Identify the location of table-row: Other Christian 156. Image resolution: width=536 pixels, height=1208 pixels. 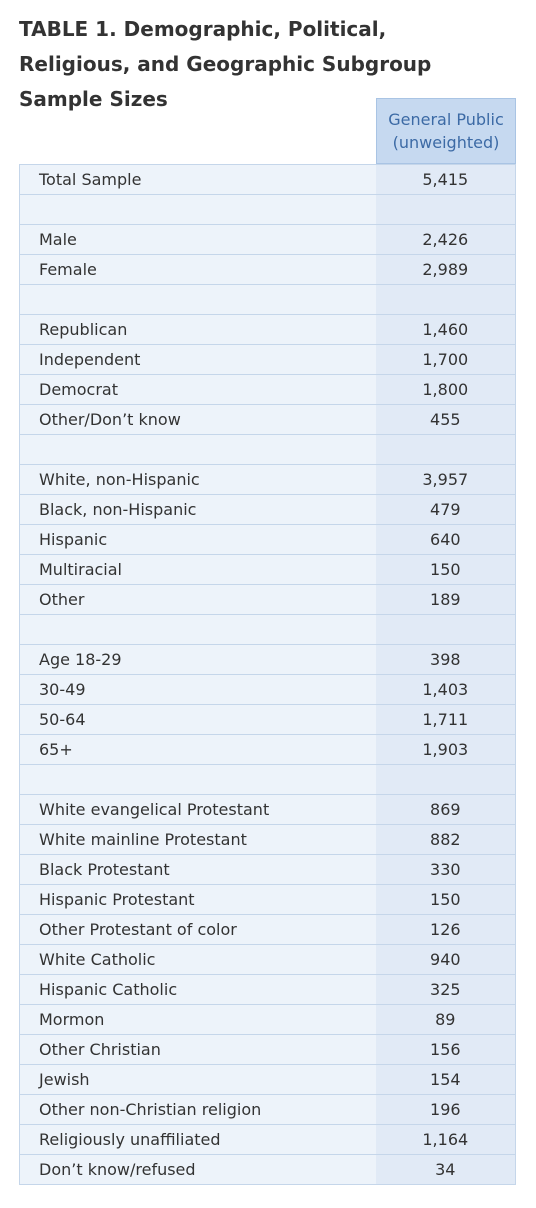
(267, 1050).